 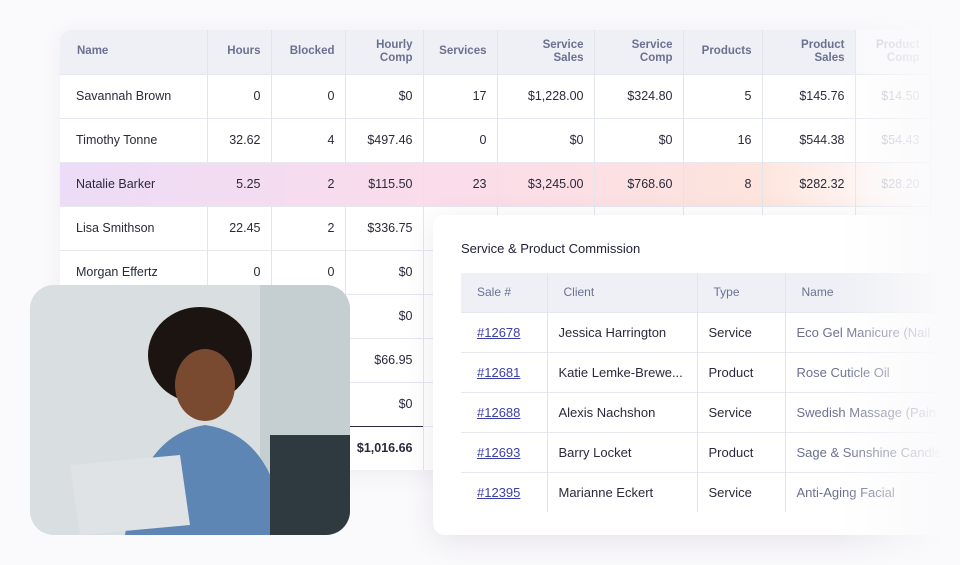 What do you see at coordinates (639, 183) in the screenshot?
I see `table-cell: $768.60` at bounding box center [639, 183].